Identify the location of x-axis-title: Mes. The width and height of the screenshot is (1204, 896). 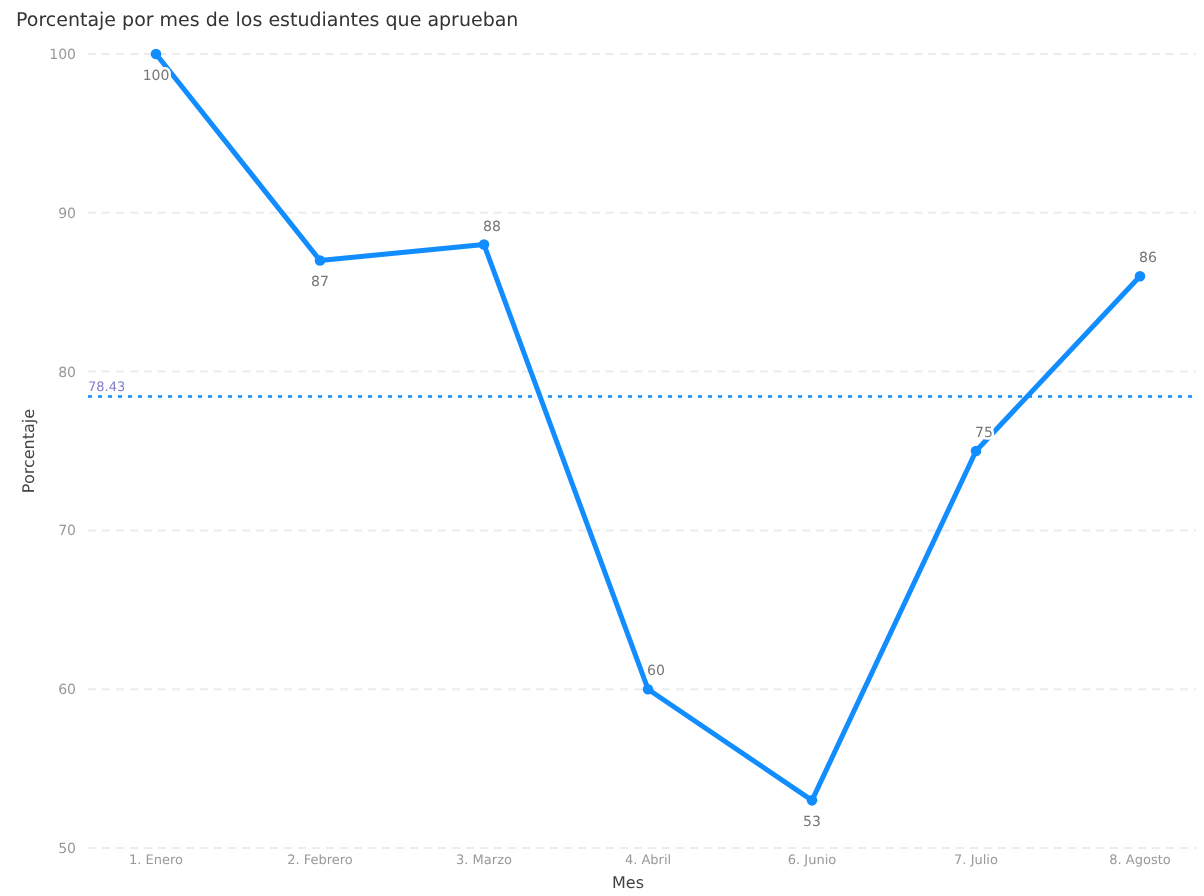
(628, 883).